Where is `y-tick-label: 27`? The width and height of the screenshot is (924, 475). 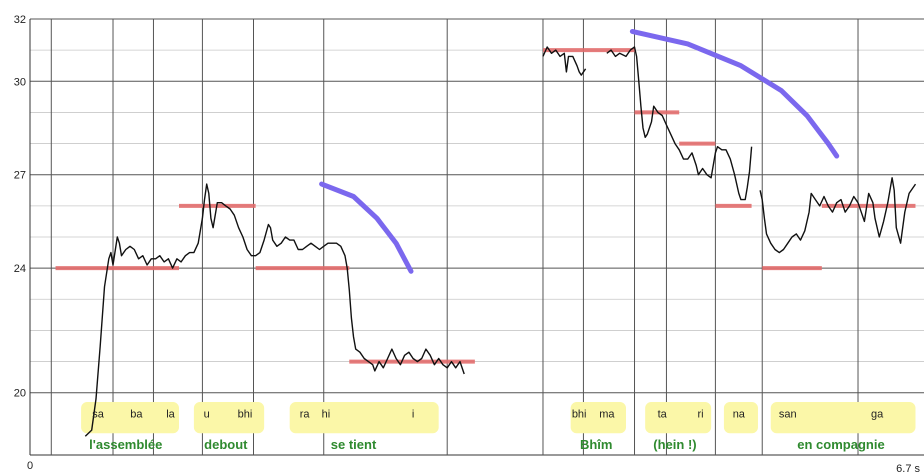
y-tick-label: 27 is located at coordinates (20, 176).